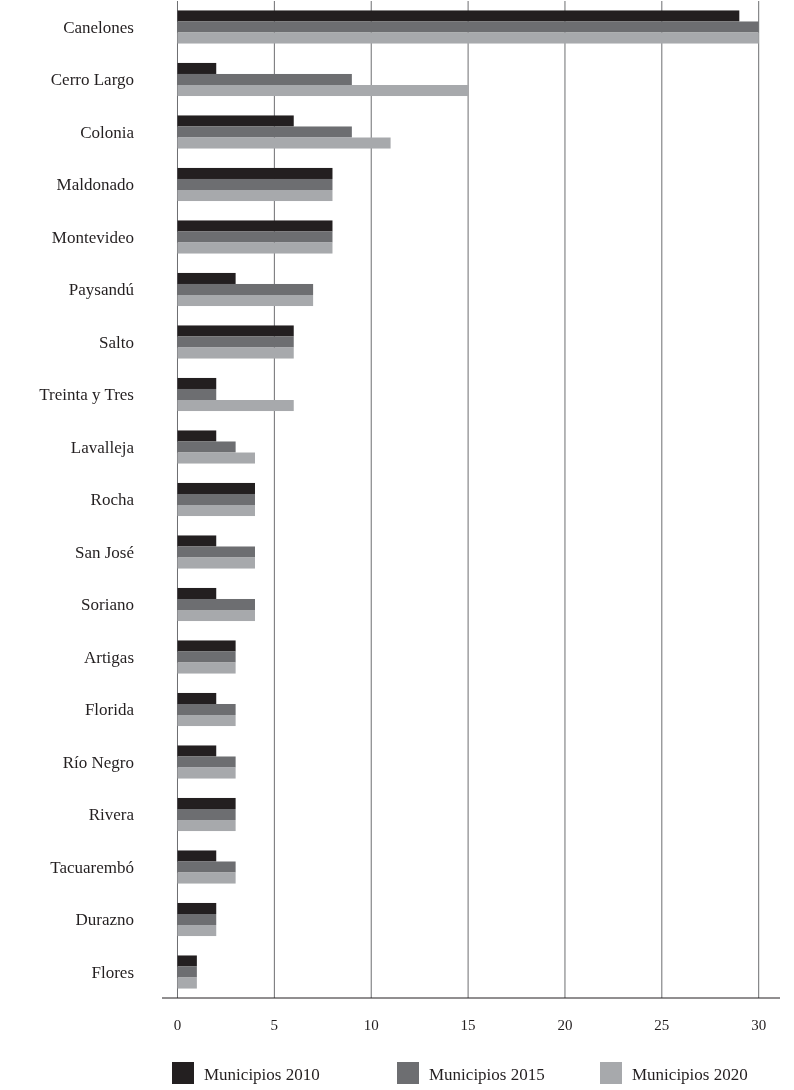 This screenshot has width=794, height=1090. I want to click on legend-label: Municipios 2010, so click(262, 1074).